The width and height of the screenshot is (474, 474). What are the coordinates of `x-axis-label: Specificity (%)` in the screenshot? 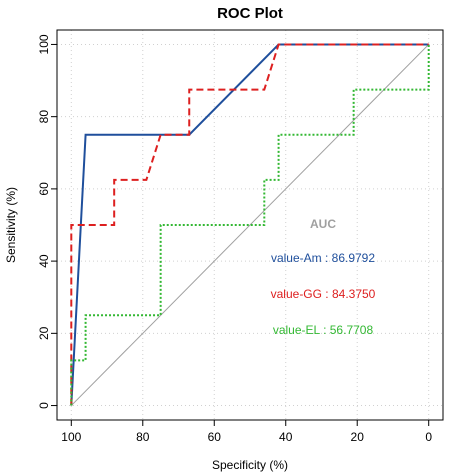 It's located at (250, 465).